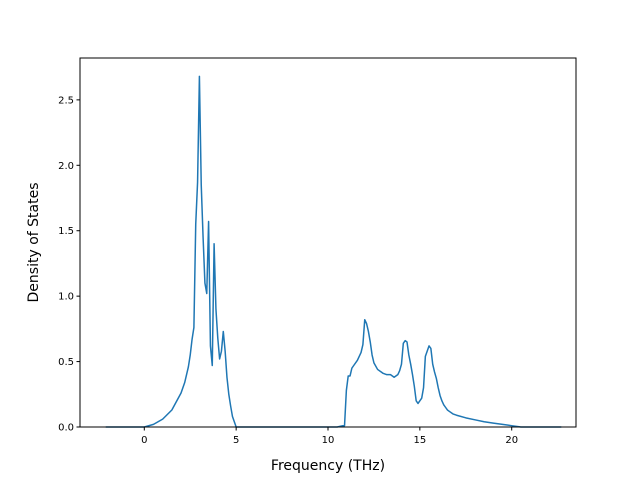  Describe the element at coordinates (69, 264) in the screenshot. I see `y-axis-ticks: 0.0 0.5 1.0 1.5 2.0 2.5` at that location.